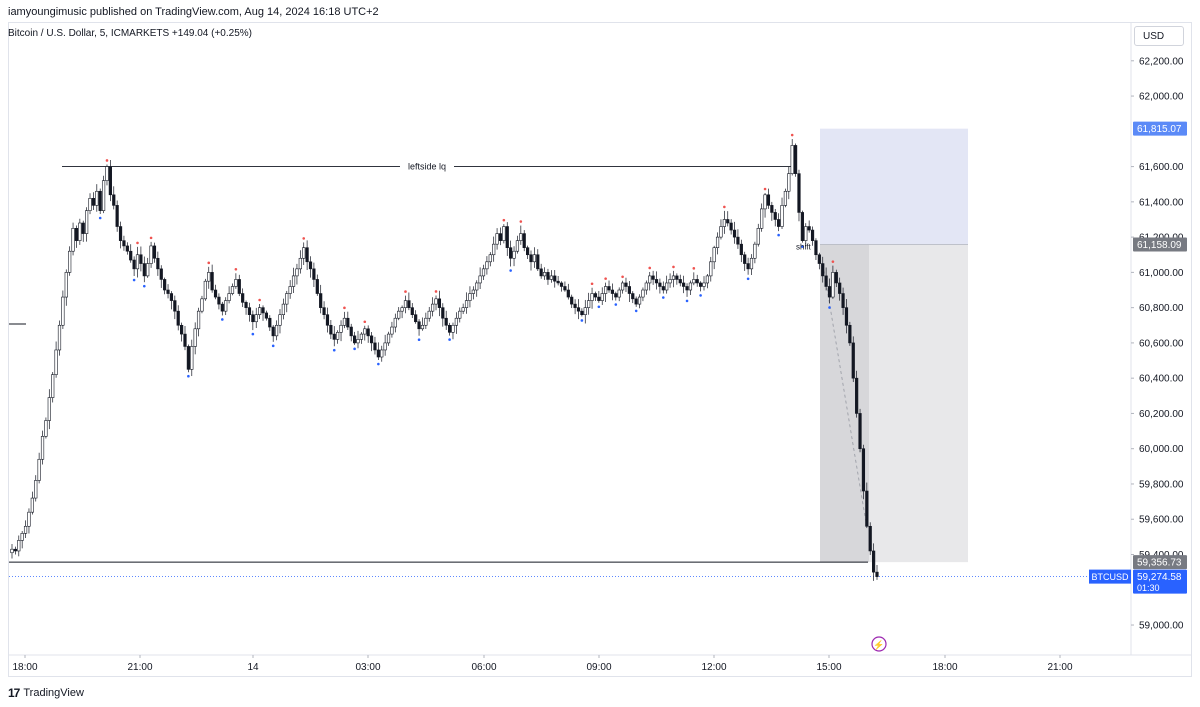  Describe the element at coordinates (713, 667) in the screenshot. I see `time-tick-label: 12:00` at that location.